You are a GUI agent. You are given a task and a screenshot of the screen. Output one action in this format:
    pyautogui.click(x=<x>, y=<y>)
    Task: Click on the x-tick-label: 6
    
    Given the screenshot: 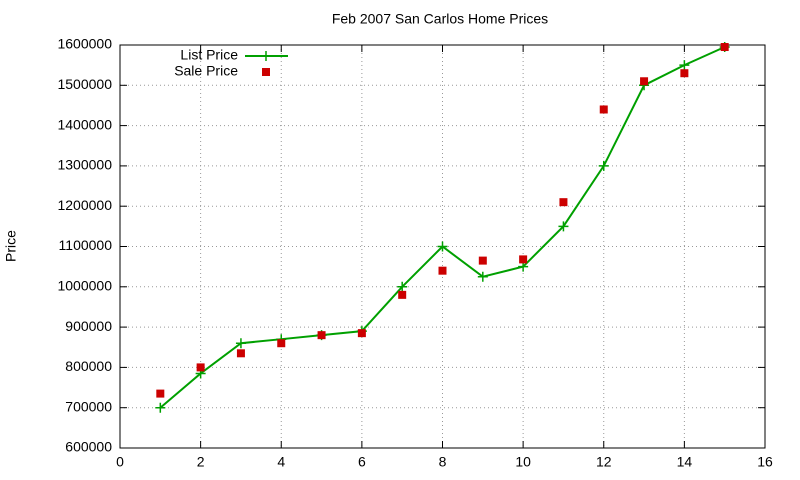 What is the action you would take?
    pyautogui.click(x=362, y=462)
    